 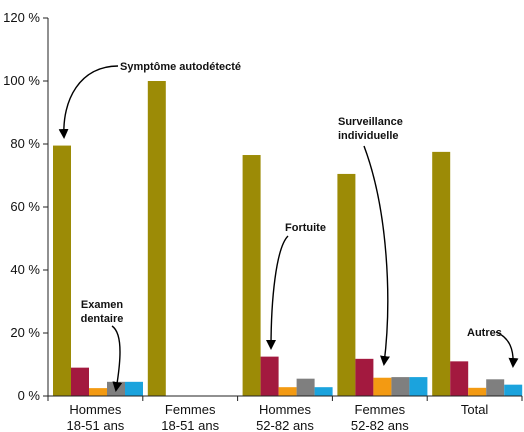 I want to click on x-tick-label: Femmes 18-51 ans, so click(x=190, y=417).